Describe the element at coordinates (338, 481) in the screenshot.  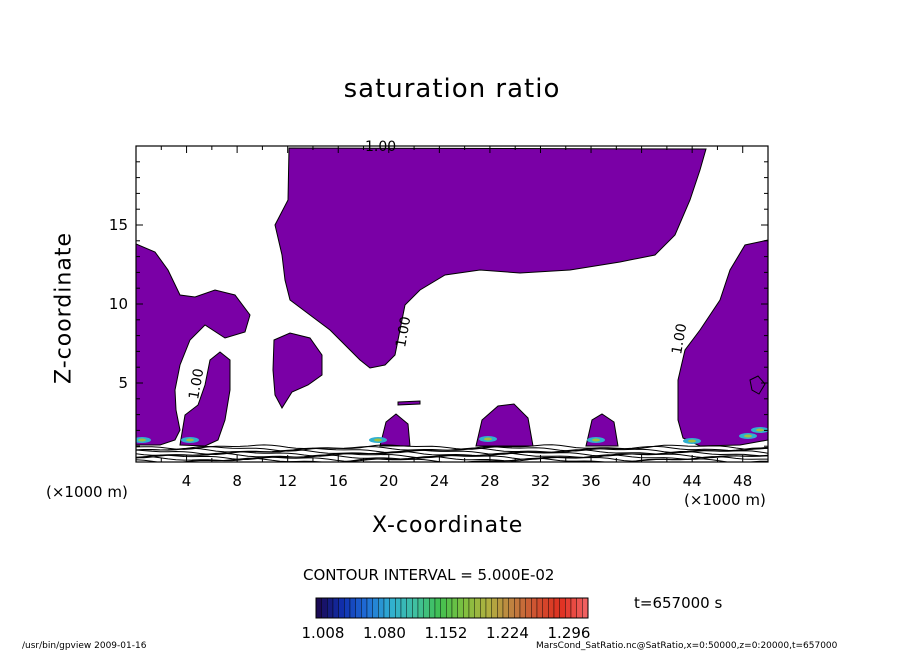
I see `x-tick-label: 16` at that location.